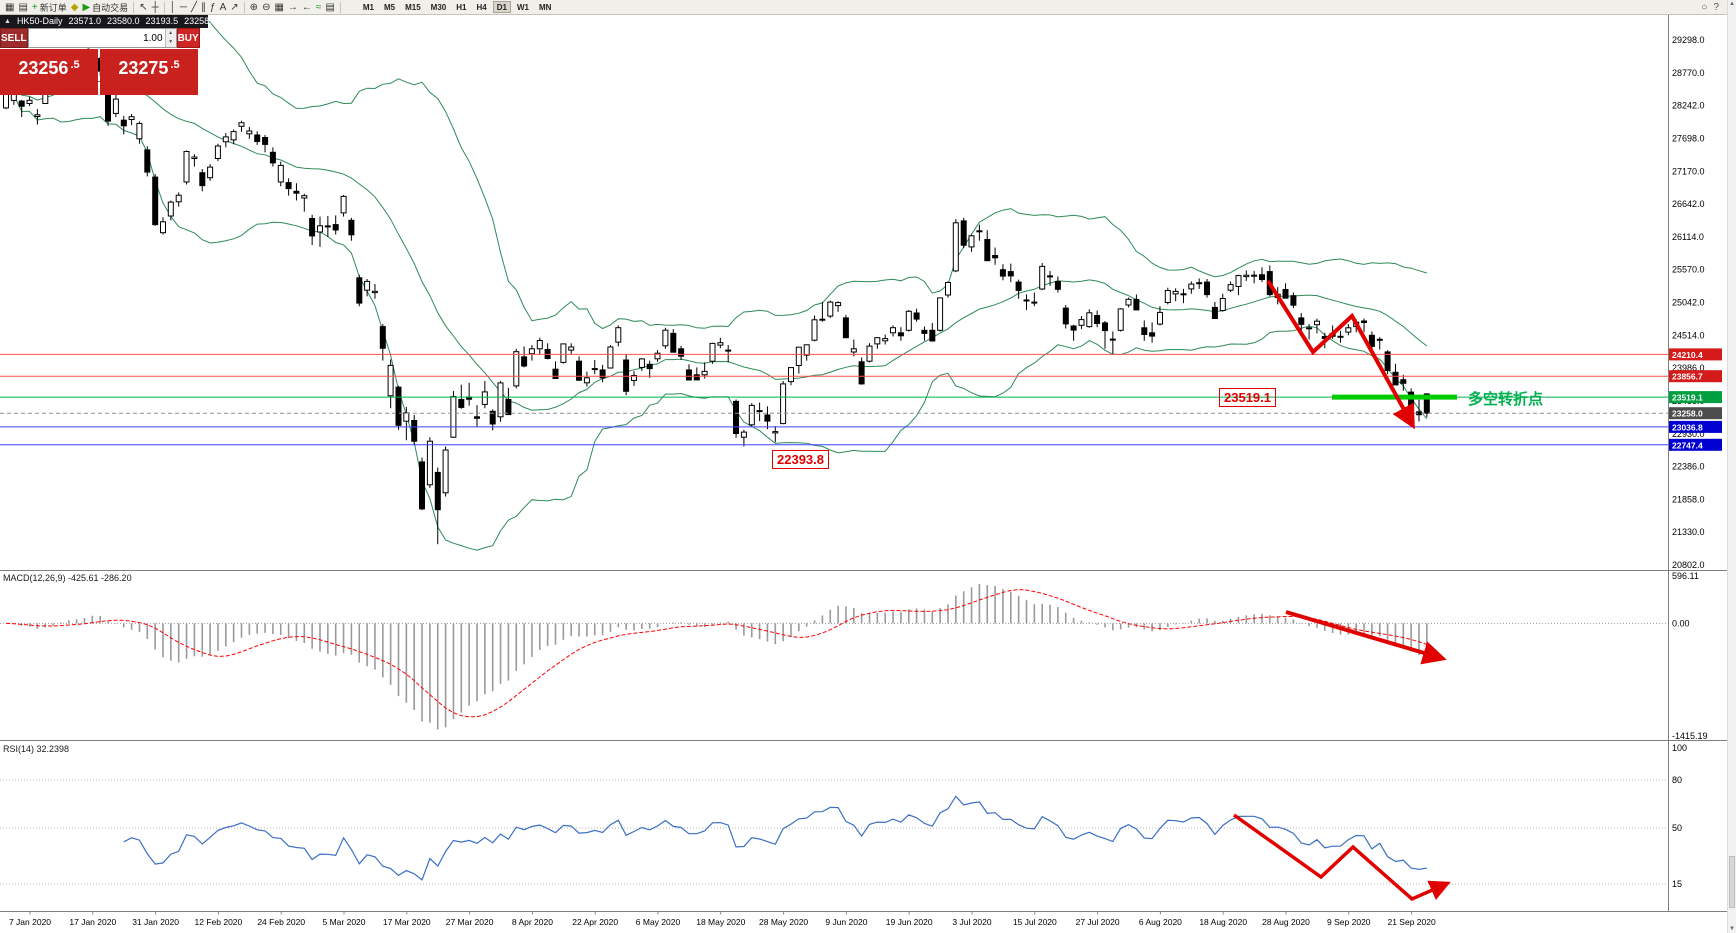 This screenshot has height=933, width=1736. Describe the element at coordinates (155, 922) in the screenshot. I see `date-axis-label: 31 Jan 2020` at that location.